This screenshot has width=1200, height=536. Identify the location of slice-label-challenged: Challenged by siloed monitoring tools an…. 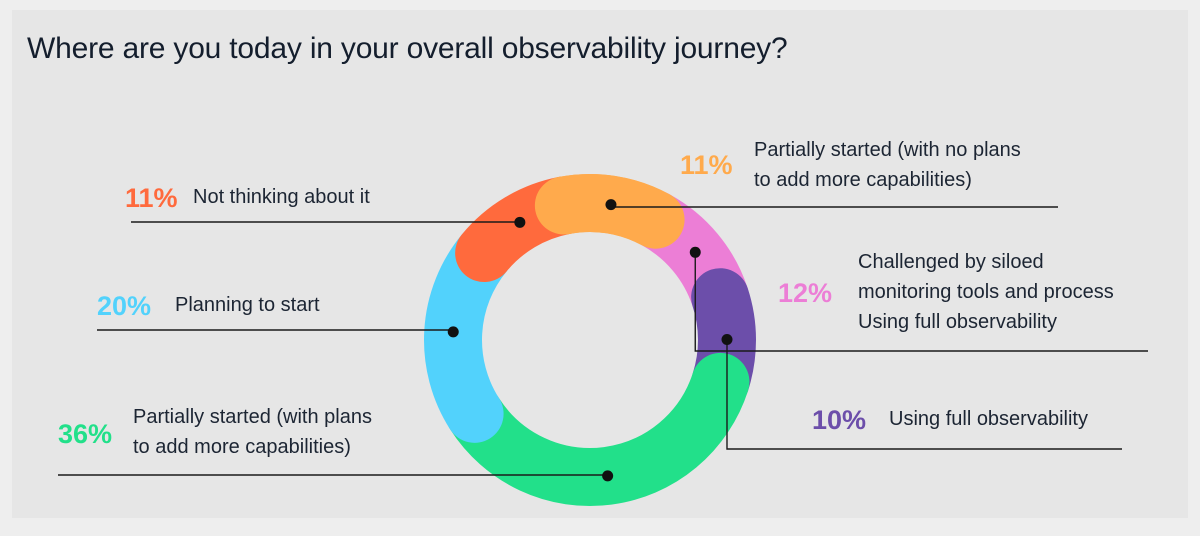
(986, 292).